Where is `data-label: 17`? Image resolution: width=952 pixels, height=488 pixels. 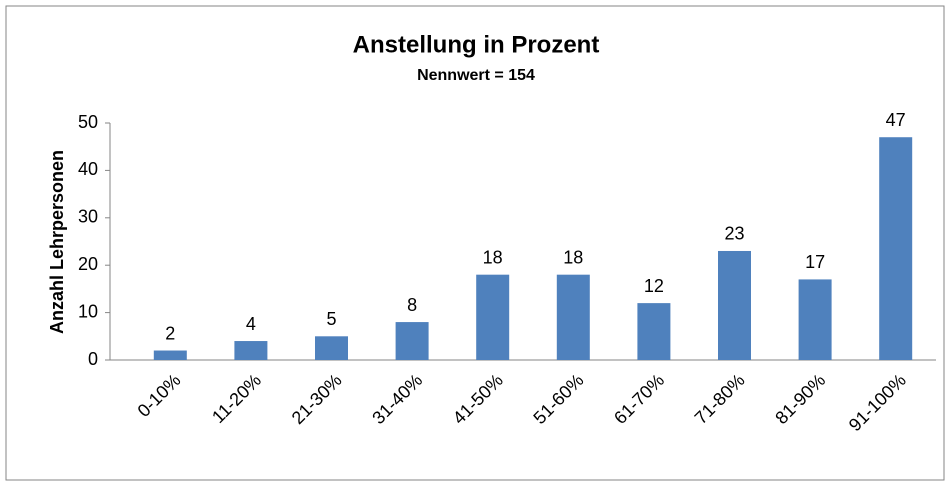 data-label: 17 is located at coordinates (815, 262).